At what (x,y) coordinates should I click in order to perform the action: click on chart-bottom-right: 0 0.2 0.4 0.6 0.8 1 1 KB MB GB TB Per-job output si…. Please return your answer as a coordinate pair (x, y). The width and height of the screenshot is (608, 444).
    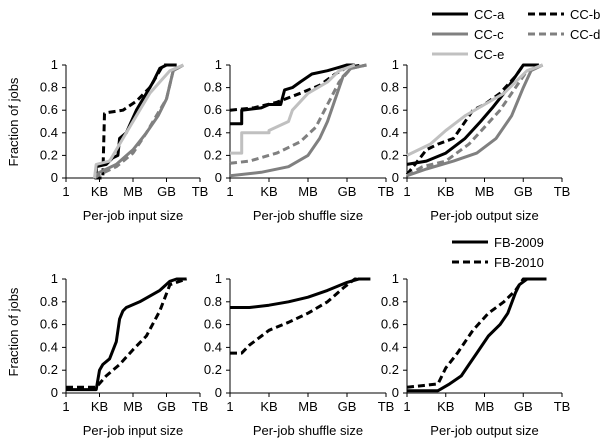
    Looking at the image, I should click on (475, 354).